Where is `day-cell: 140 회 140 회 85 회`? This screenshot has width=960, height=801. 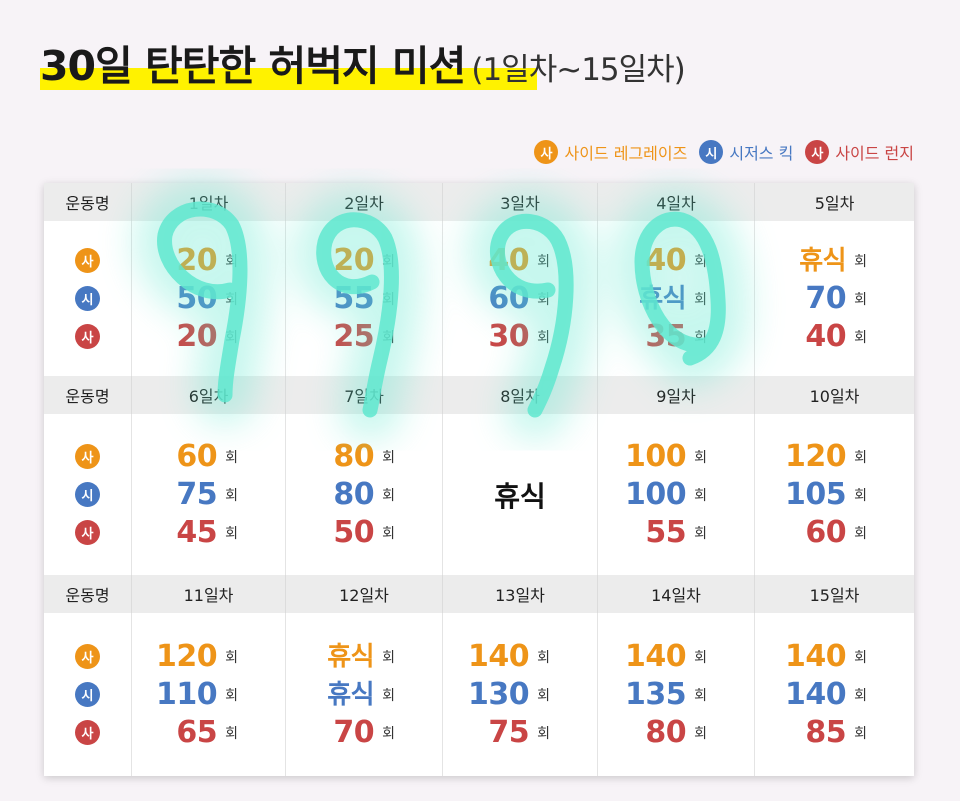
day-cell: 140 회 140 회 85 회 is located at coordinates (834, 694).